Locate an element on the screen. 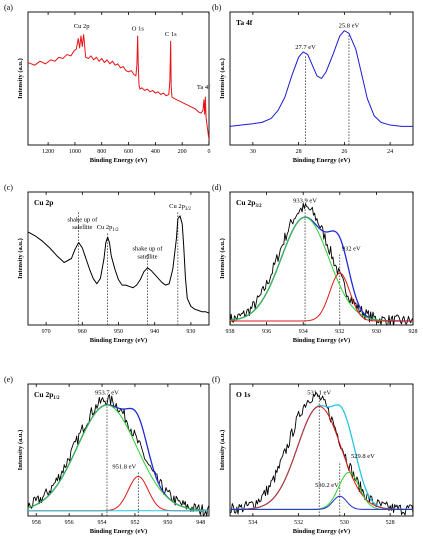 The image size is (423, 550). x-tick-label: 956 is located at coordinates (69, 523).